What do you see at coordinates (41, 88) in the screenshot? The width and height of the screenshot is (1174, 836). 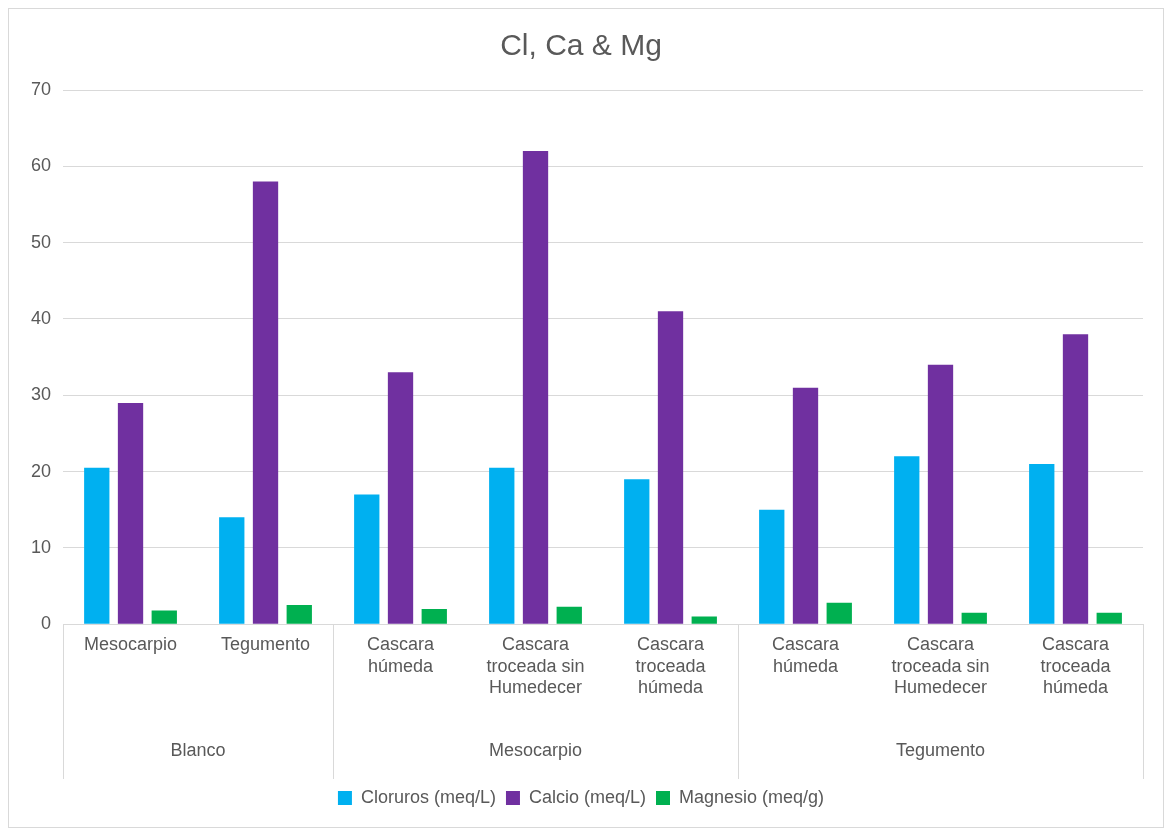 I see `y-tick-label: 70` at bounding box center [41, 88].